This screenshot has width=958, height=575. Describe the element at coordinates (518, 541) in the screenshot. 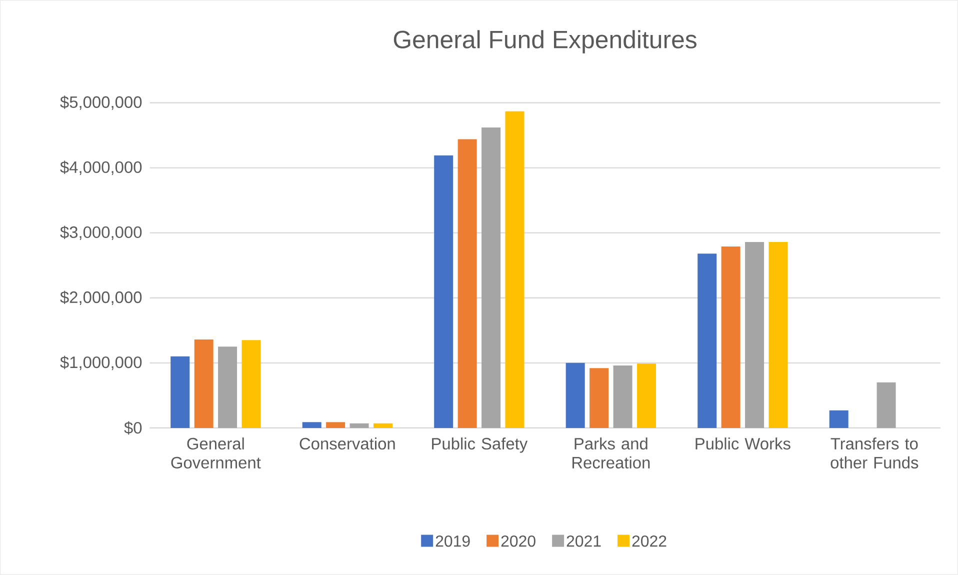

I see `legend-label: 2020` at that location.